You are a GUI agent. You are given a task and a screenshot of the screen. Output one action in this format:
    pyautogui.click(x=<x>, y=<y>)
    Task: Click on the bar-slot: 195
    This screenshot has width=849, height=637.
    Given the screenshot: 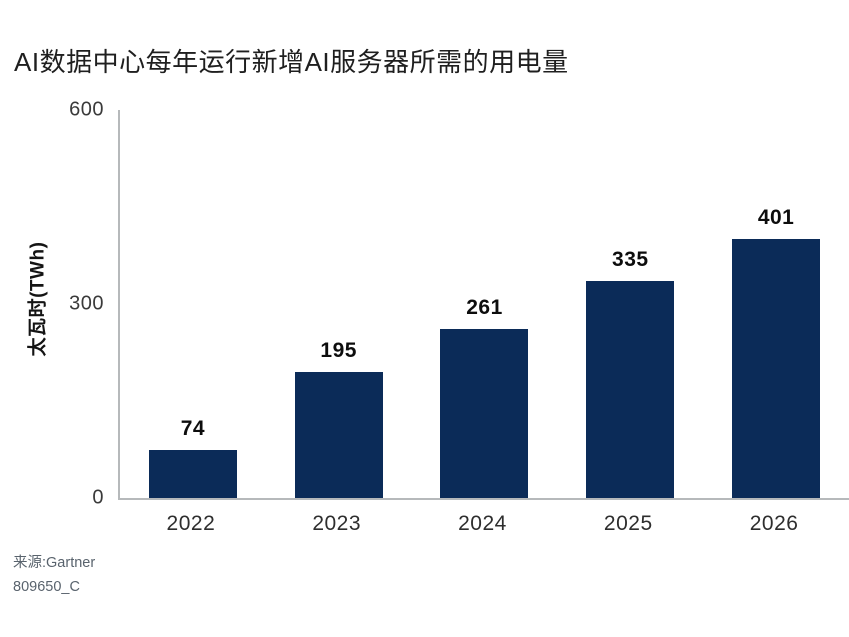 What is the action you would take?
    pyautogui.click(x=339, y=304)
    